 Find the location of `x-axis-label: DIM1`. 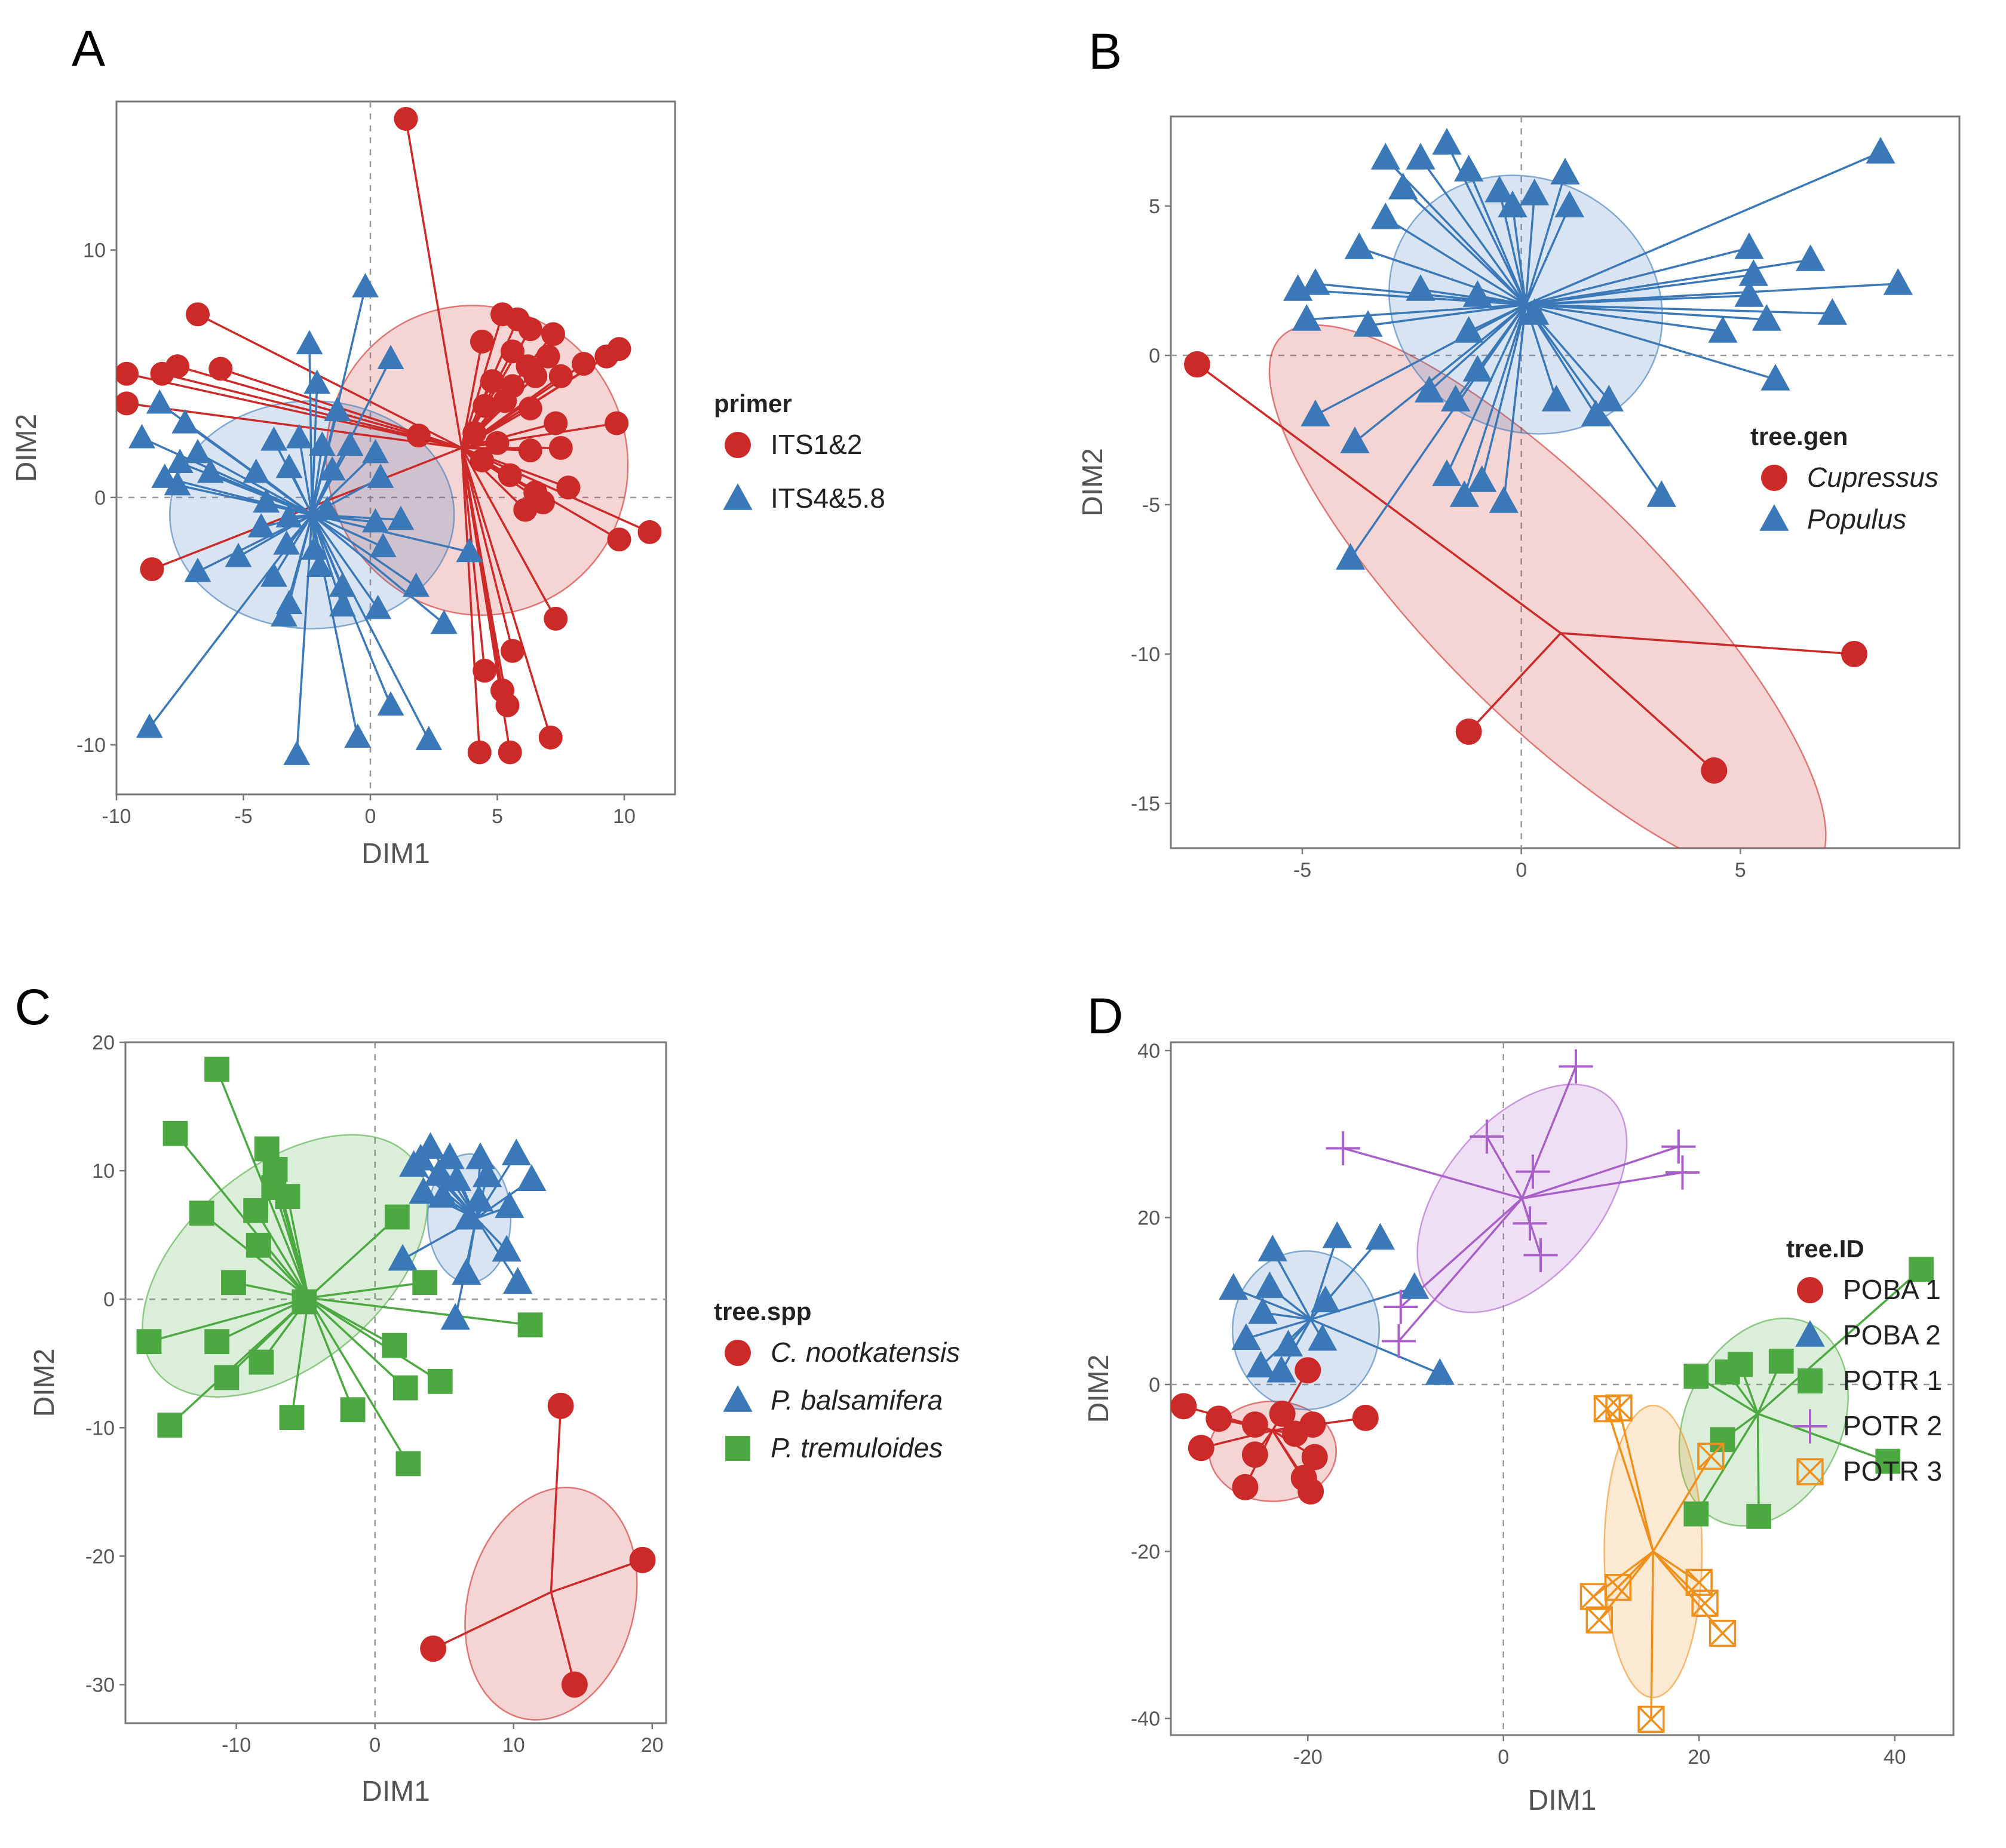

x-axis-label: DIM1 is located at coordinates (395, 854).